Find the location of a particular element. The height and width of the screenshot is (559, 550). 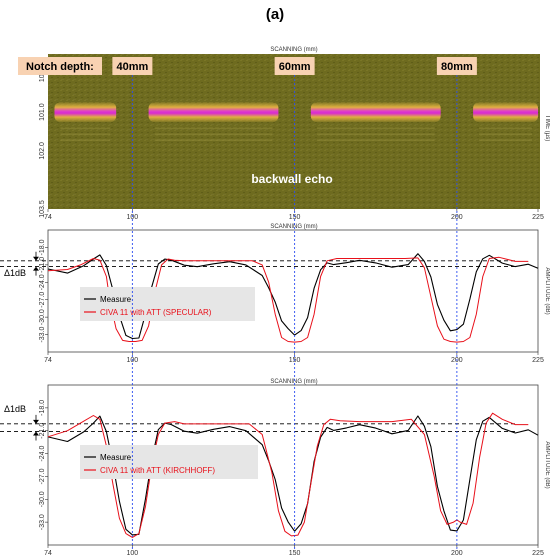

figure-label: (a) is located at coordinates (275, 14).